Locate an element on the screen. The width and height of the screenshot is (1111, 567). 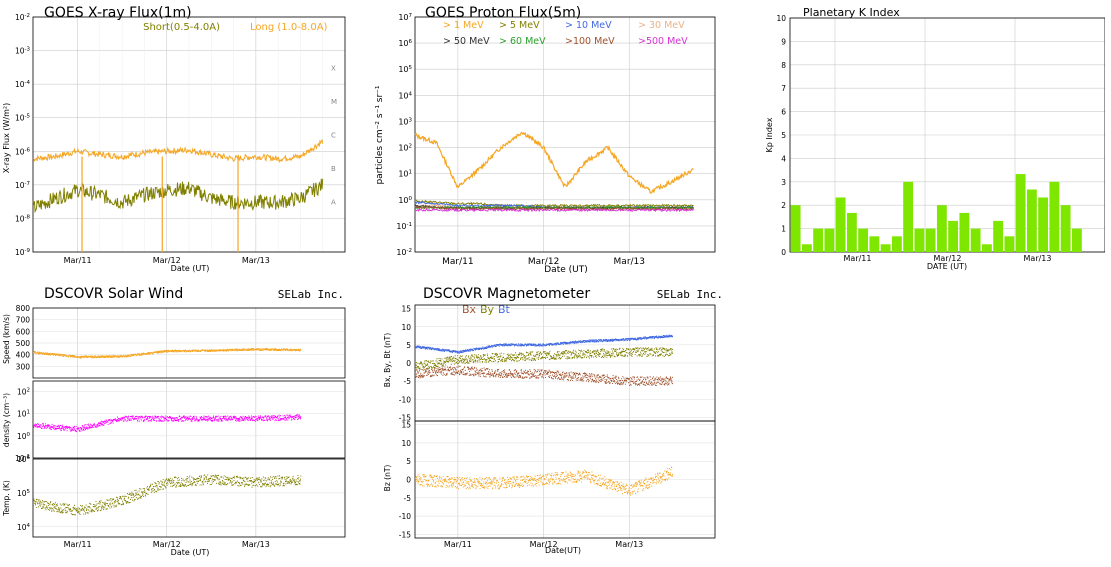
kp-ytick-label: 3 is located at coordinates (783, 182).